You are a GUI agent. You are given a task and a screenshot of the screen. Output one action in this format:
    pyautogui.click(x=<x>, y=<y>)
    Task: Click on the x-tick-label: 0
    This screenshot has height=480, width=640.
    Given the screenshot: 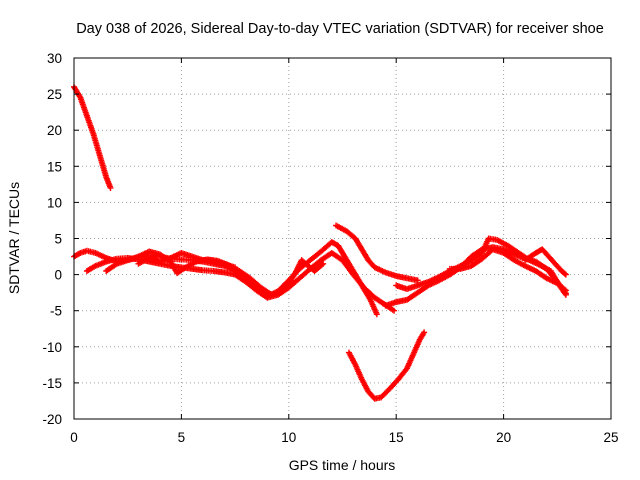 What is the action you would take?
    pyautogui.click(x=74, y=437)
    